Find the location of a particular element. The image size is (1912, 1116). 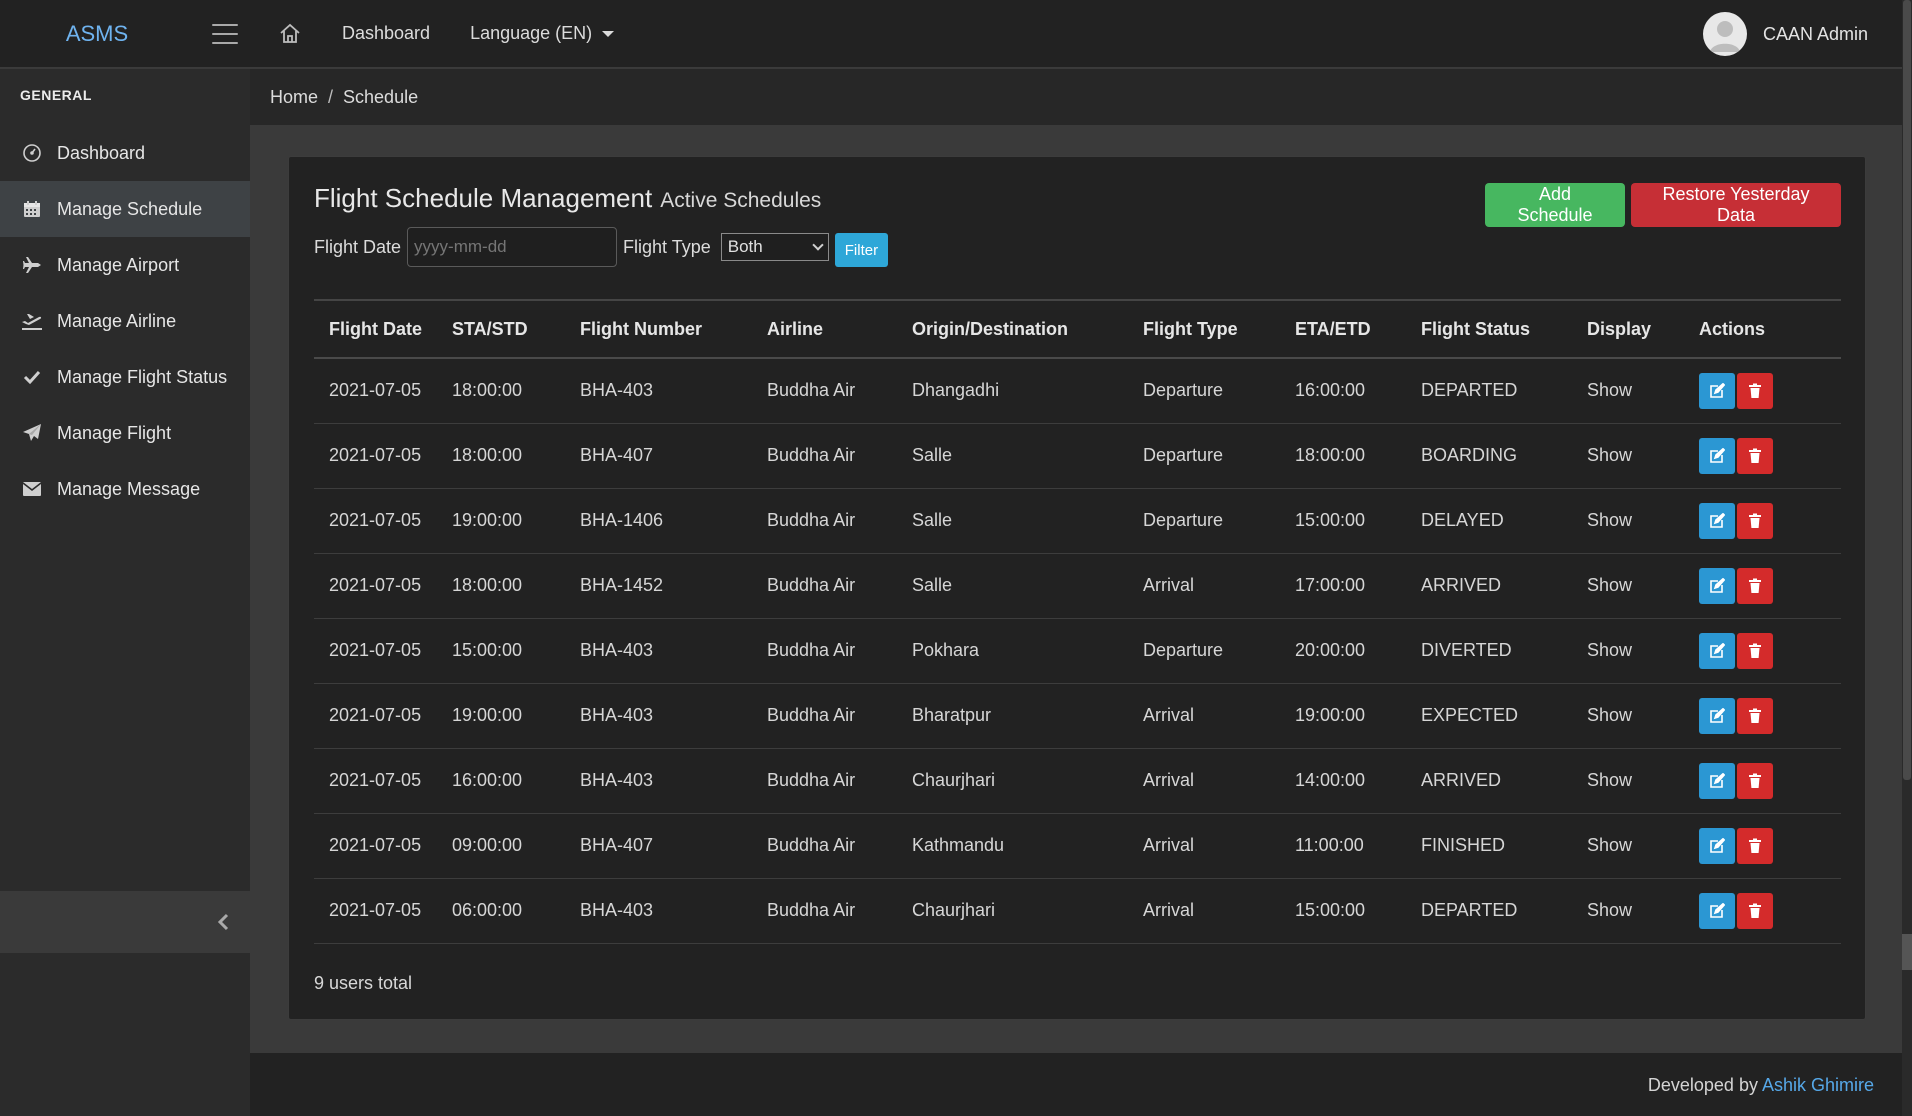

flight-number-cell: BHA-407 is located at coordinates (658, 456).